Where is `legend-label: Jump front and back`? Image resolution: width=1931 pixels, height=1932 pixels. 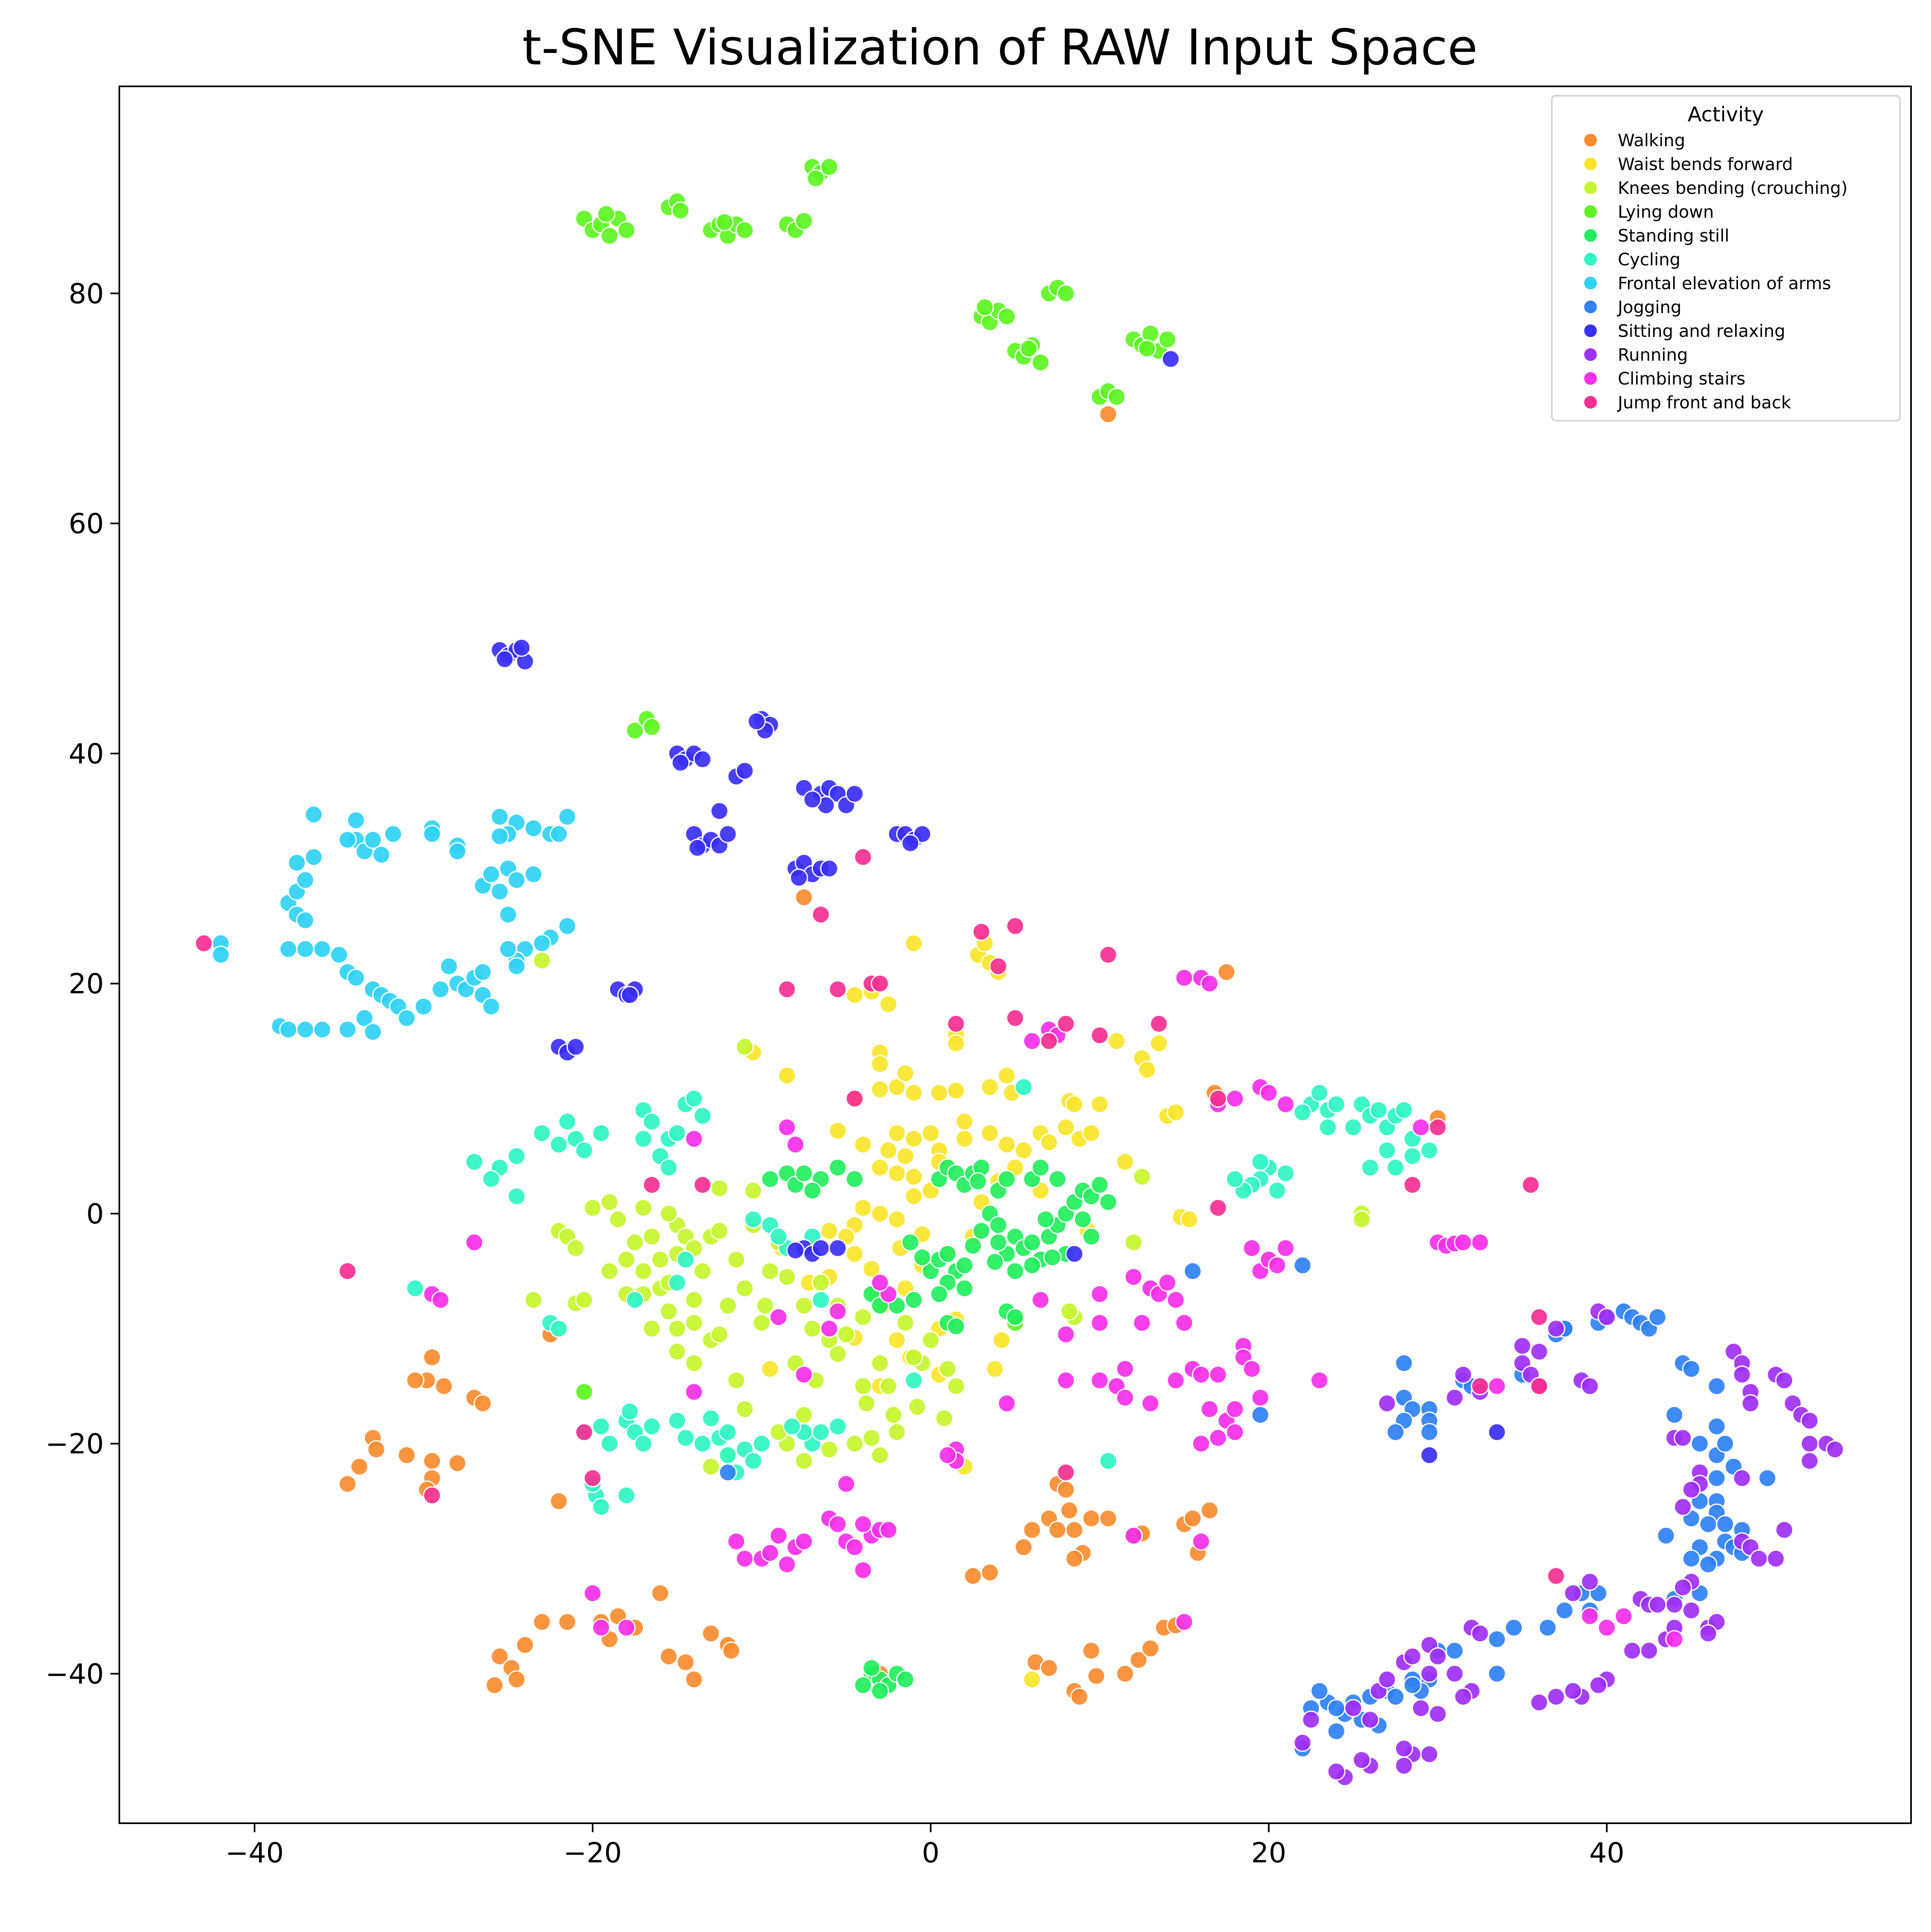 legend-label: Jump front and back is located at coordinates (1704, 403).